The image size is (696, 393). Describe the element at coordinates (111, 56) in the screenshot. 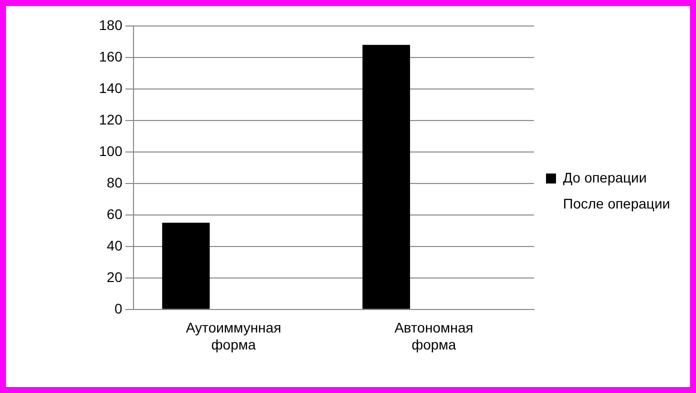

I see `y-tick-label: 160` at that location.